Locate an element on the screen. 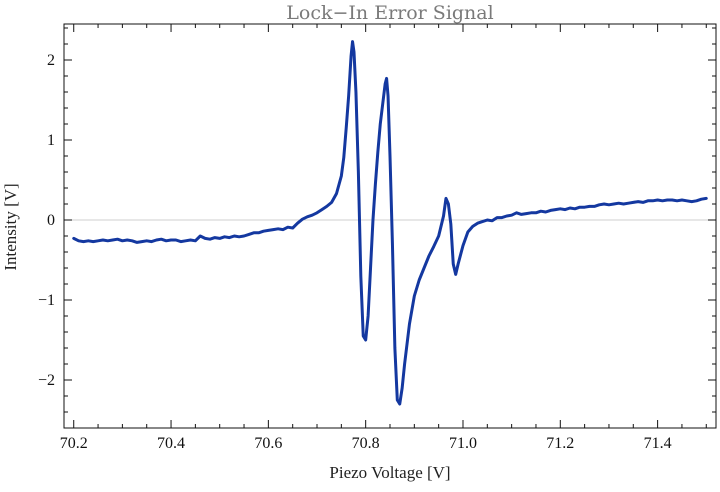 The height and width of the screenshot is (492, 720). y-tick-label: 0 is located at coordinates (51, 220).